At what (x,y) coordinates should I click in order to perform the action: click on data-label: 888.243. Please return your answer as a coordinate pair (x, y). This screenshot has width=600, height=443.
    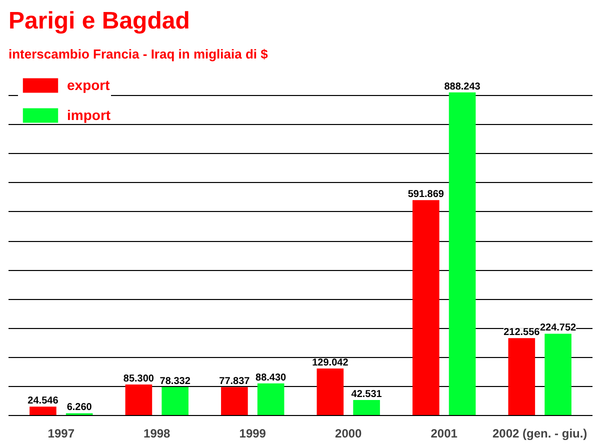
    Looking at the image, I should click on (462, 86).